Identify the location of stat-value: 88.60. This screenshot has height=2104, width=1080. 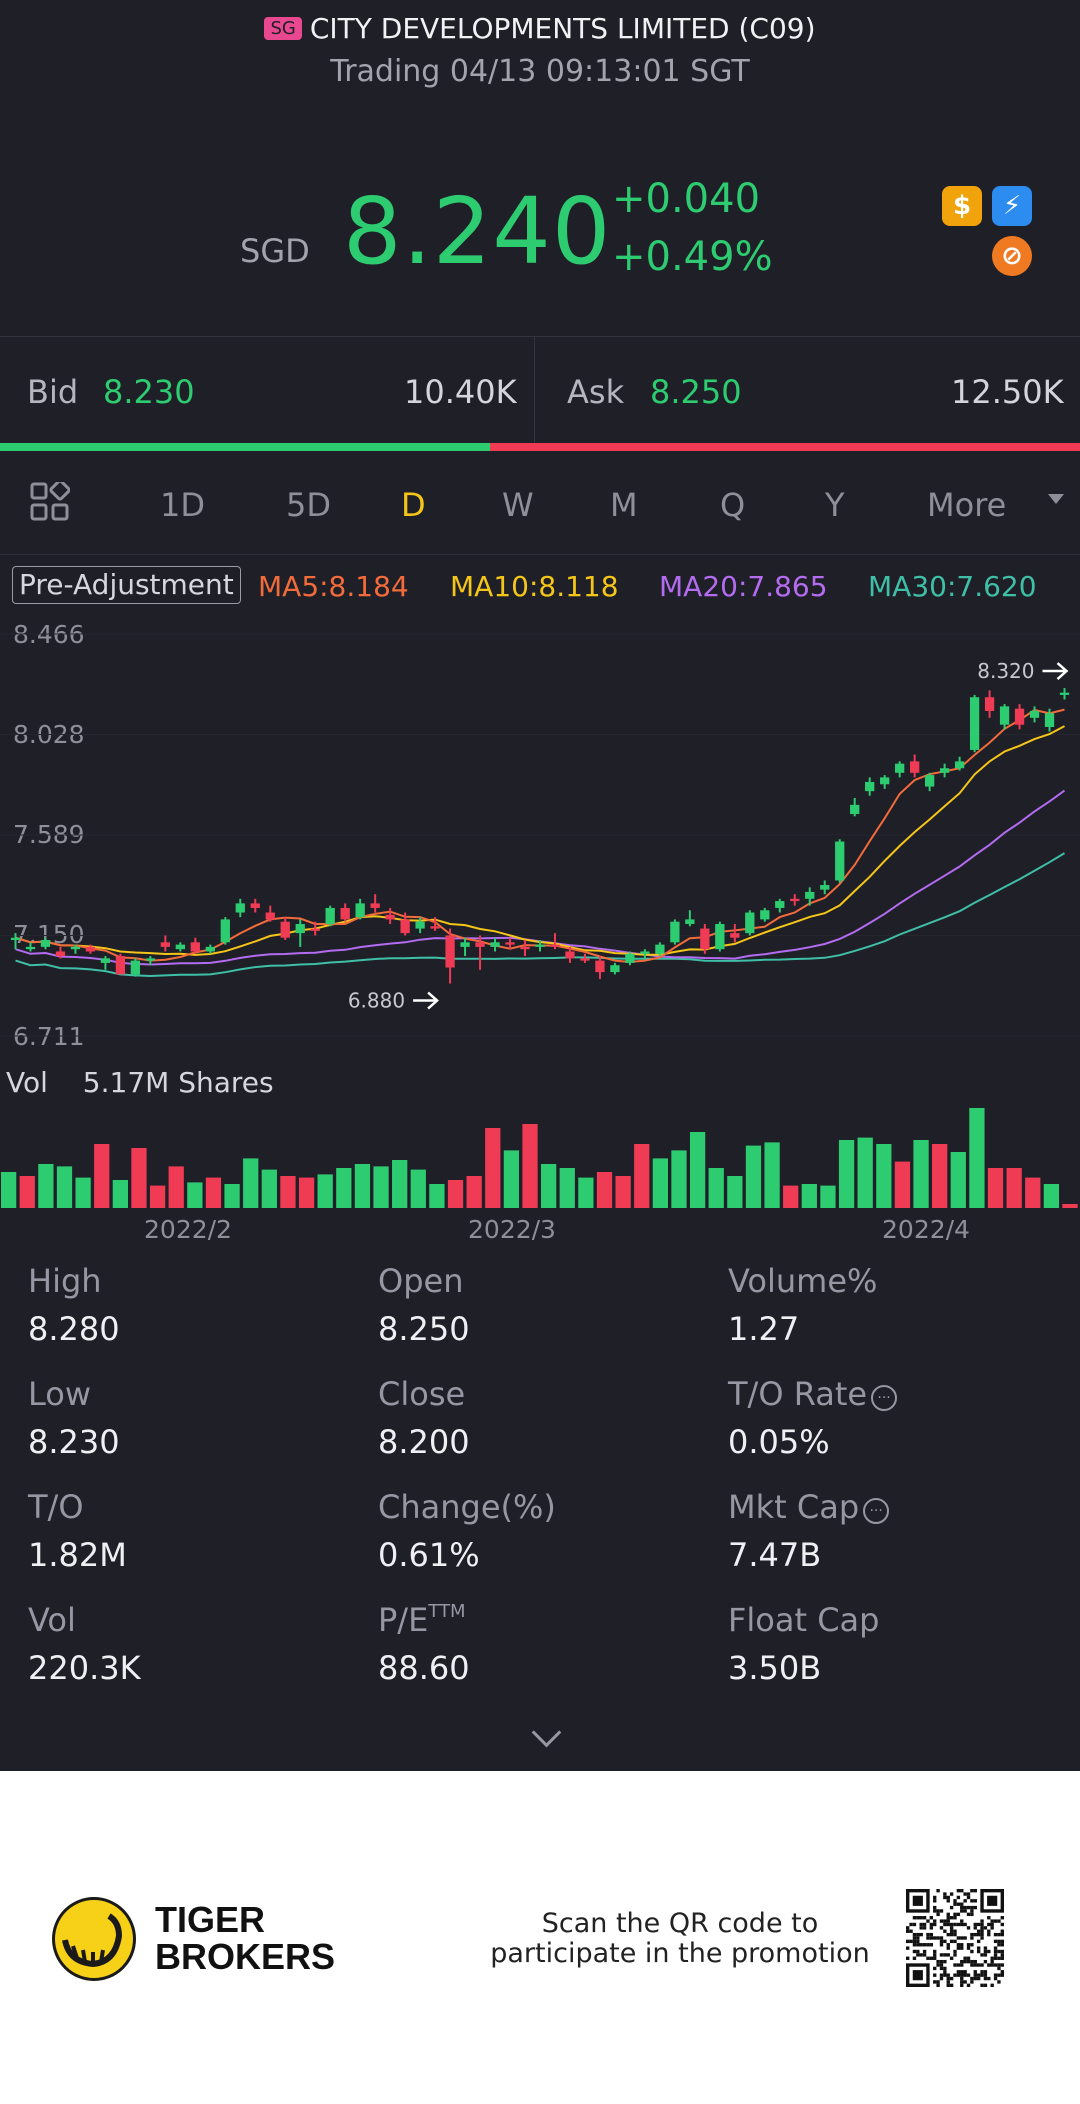
(424, 1668).